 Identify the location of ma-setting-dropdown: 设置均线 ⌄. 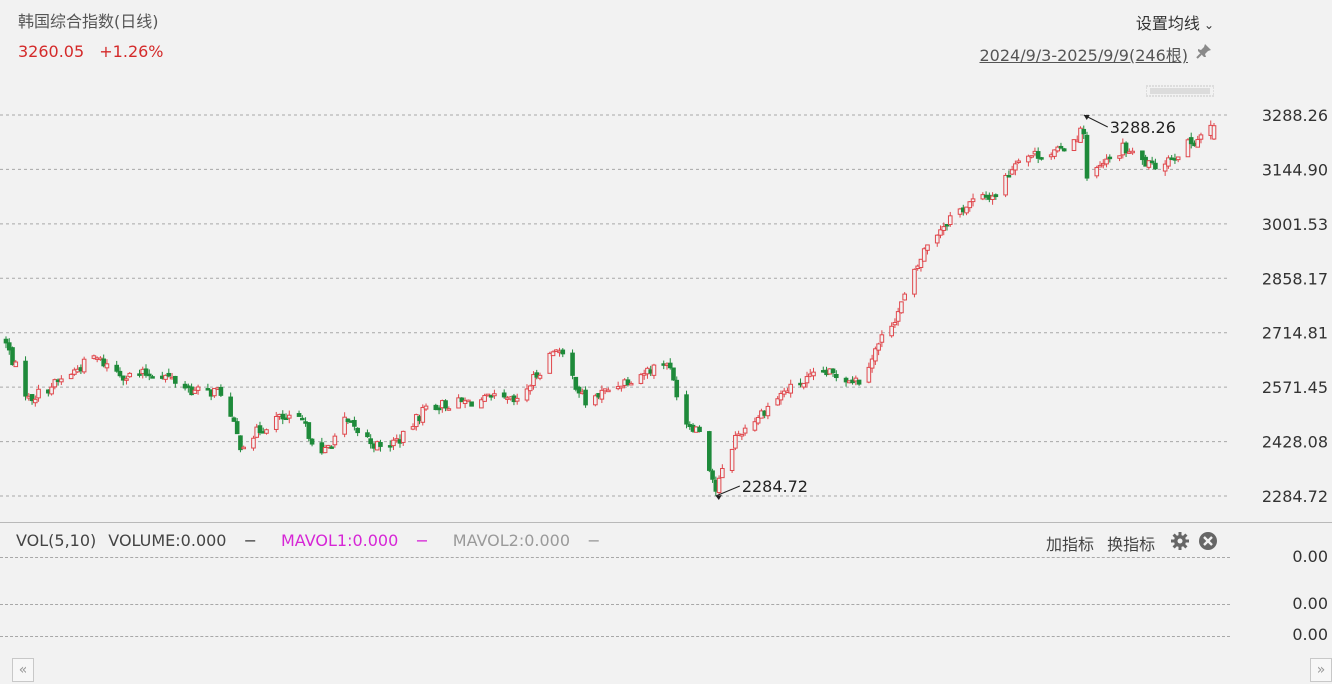
(1175, 22).